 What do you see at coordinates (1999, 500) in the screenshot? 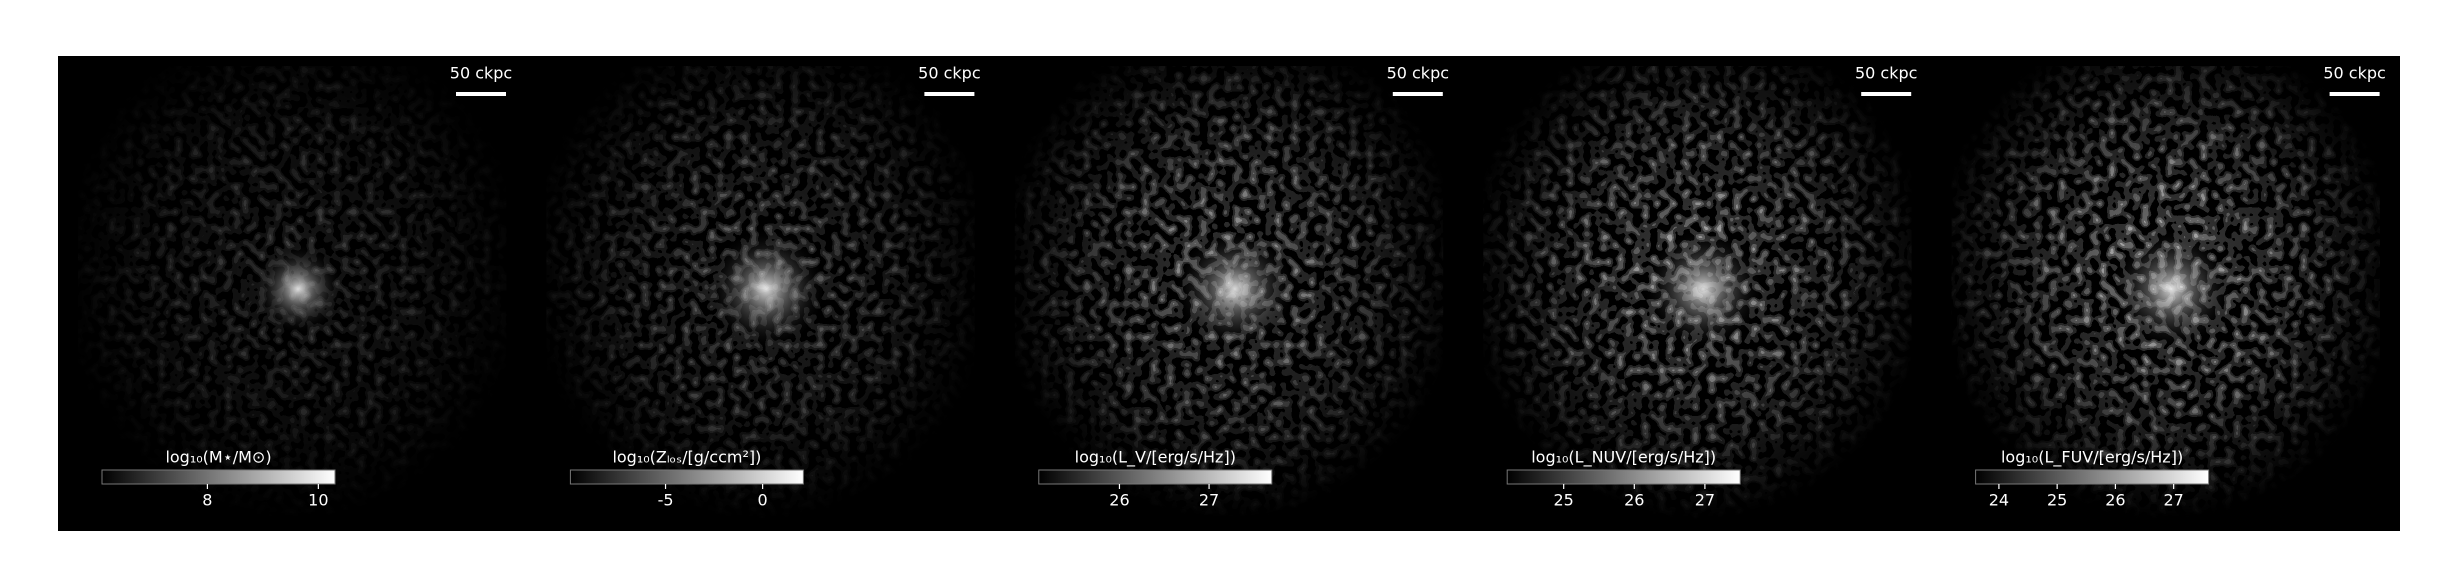
I see `colorbar-tick-label: 24` at bounding box center [1999, 500].